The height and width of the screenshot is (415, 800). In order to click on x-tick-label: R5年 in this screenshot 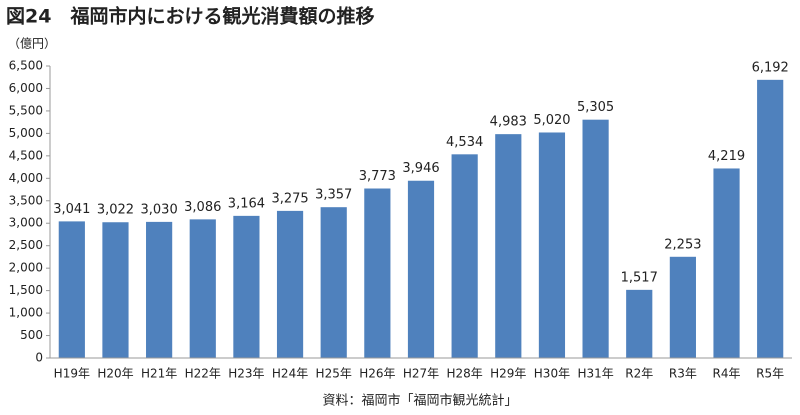, I will do `click(770, 374)`.